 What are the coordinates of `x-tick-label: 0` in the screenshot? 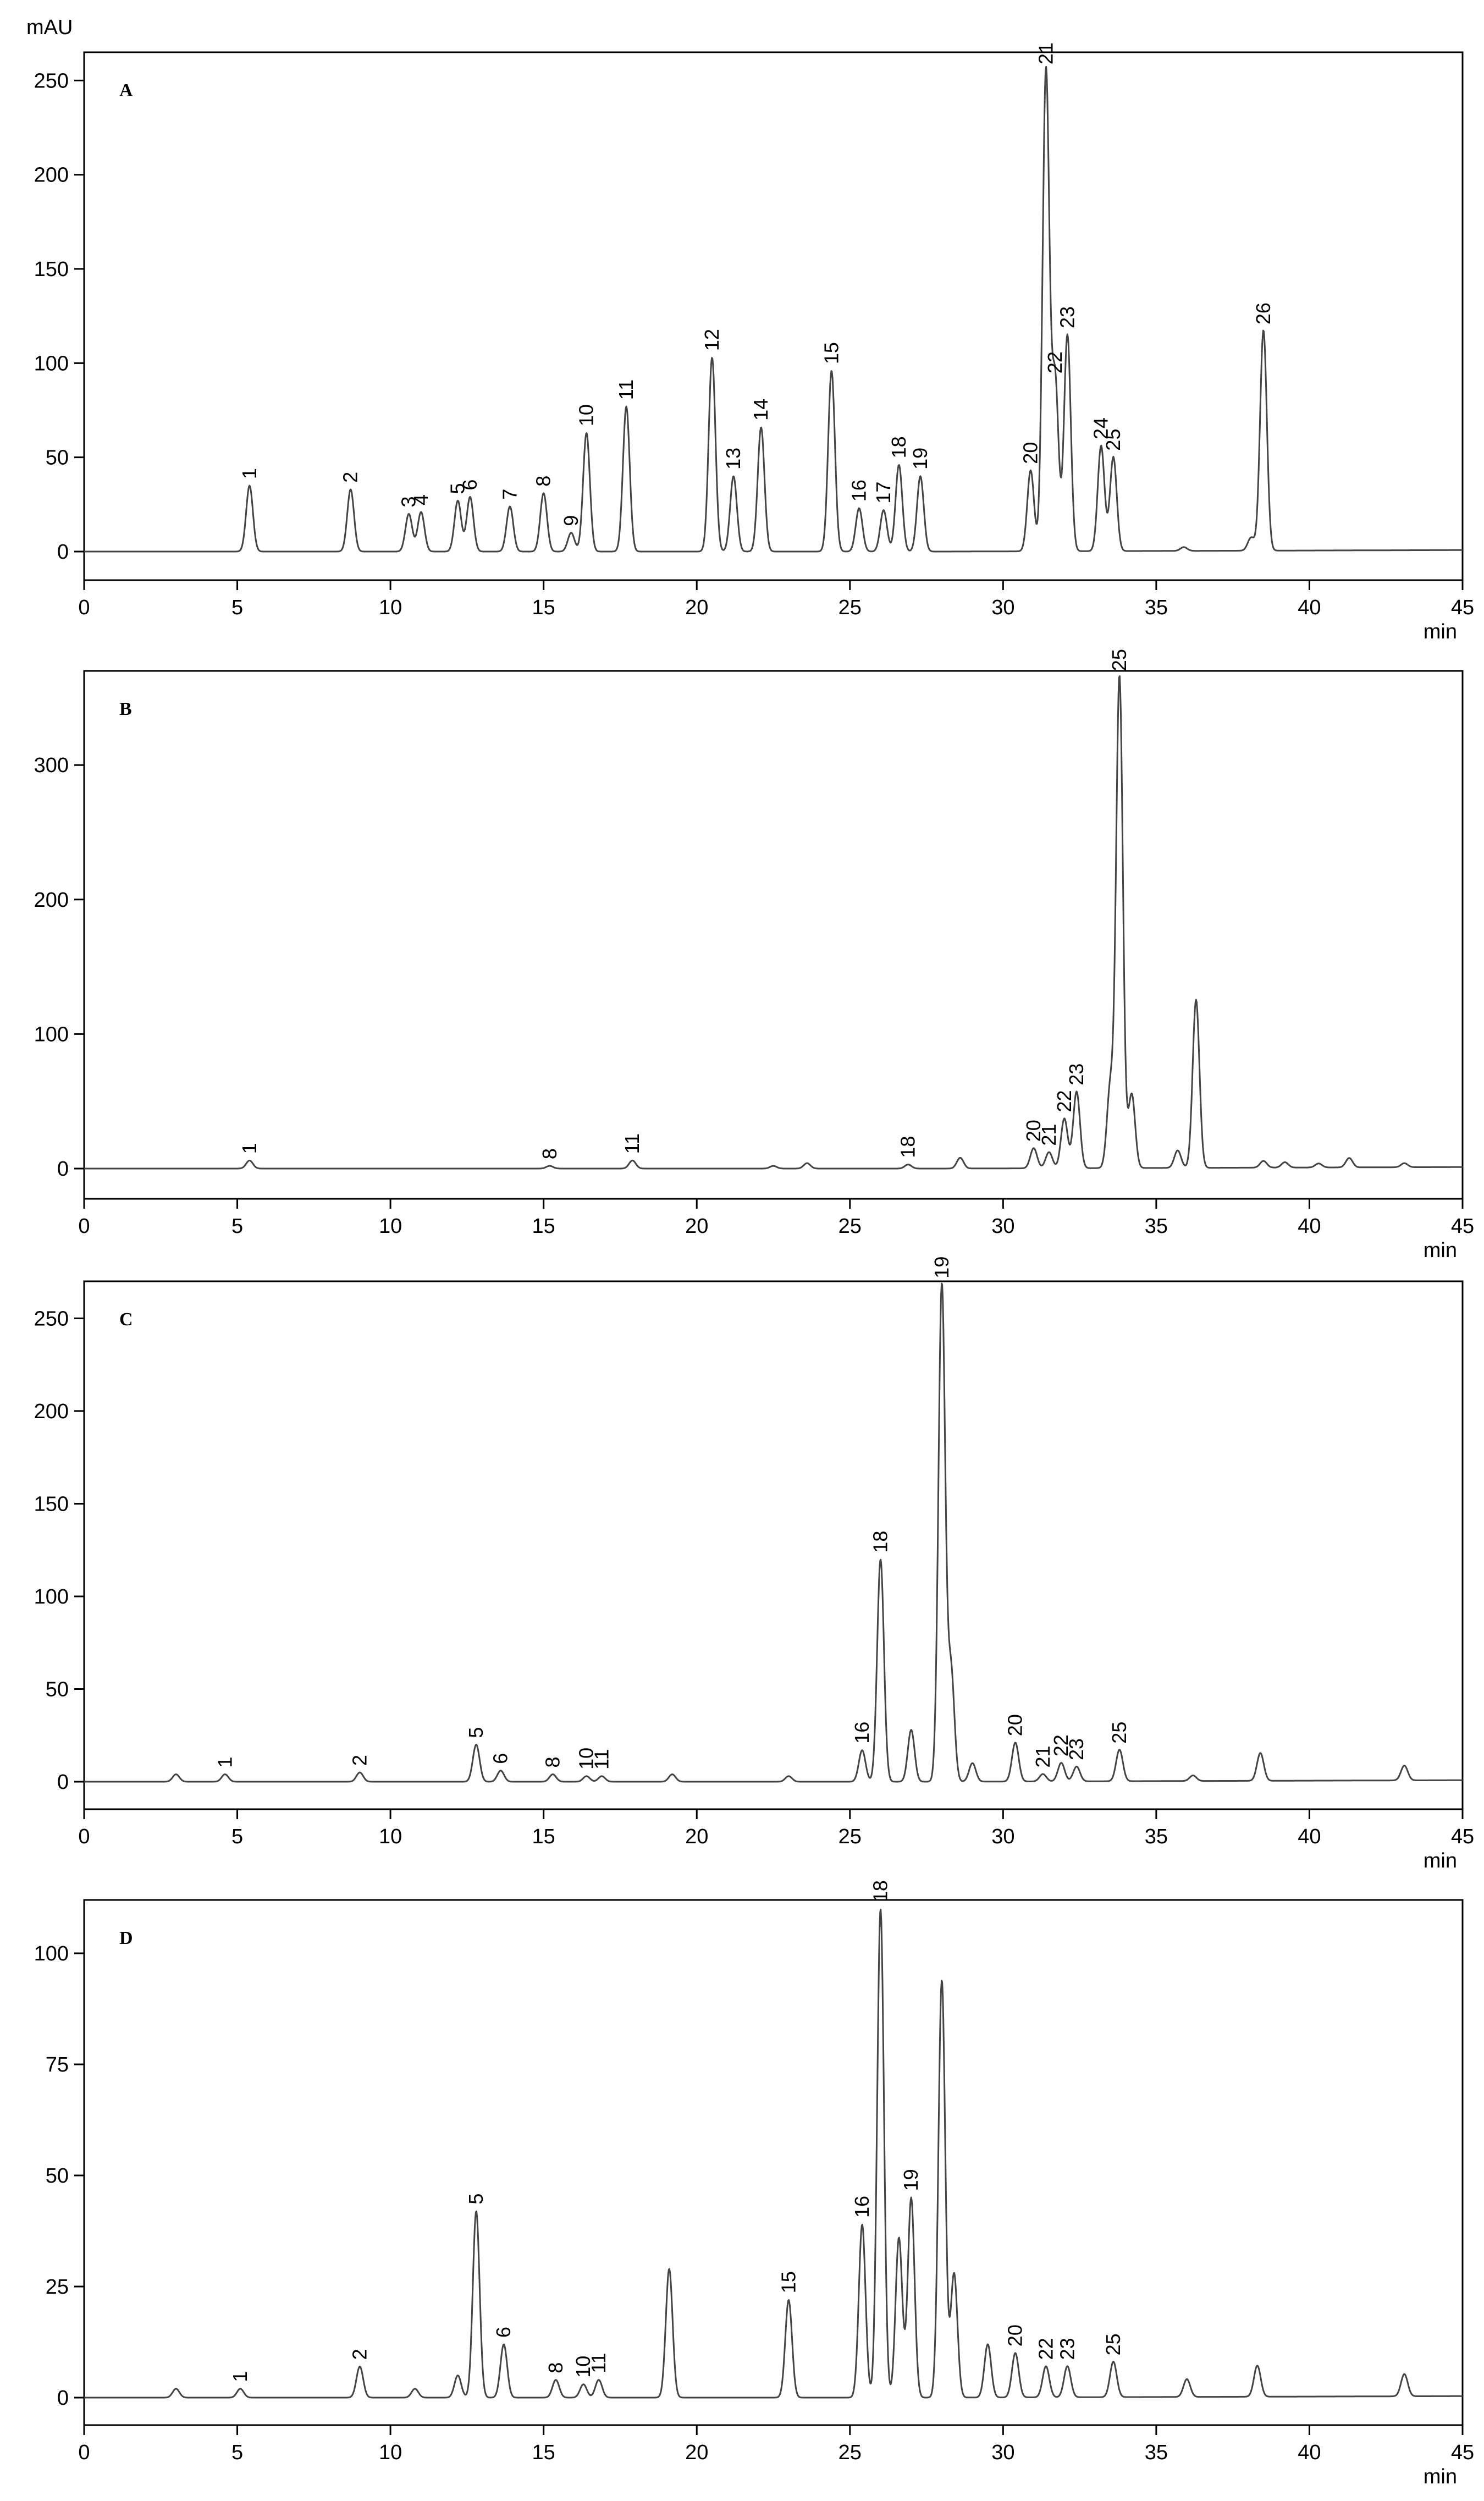 It's located at (84, 1836).